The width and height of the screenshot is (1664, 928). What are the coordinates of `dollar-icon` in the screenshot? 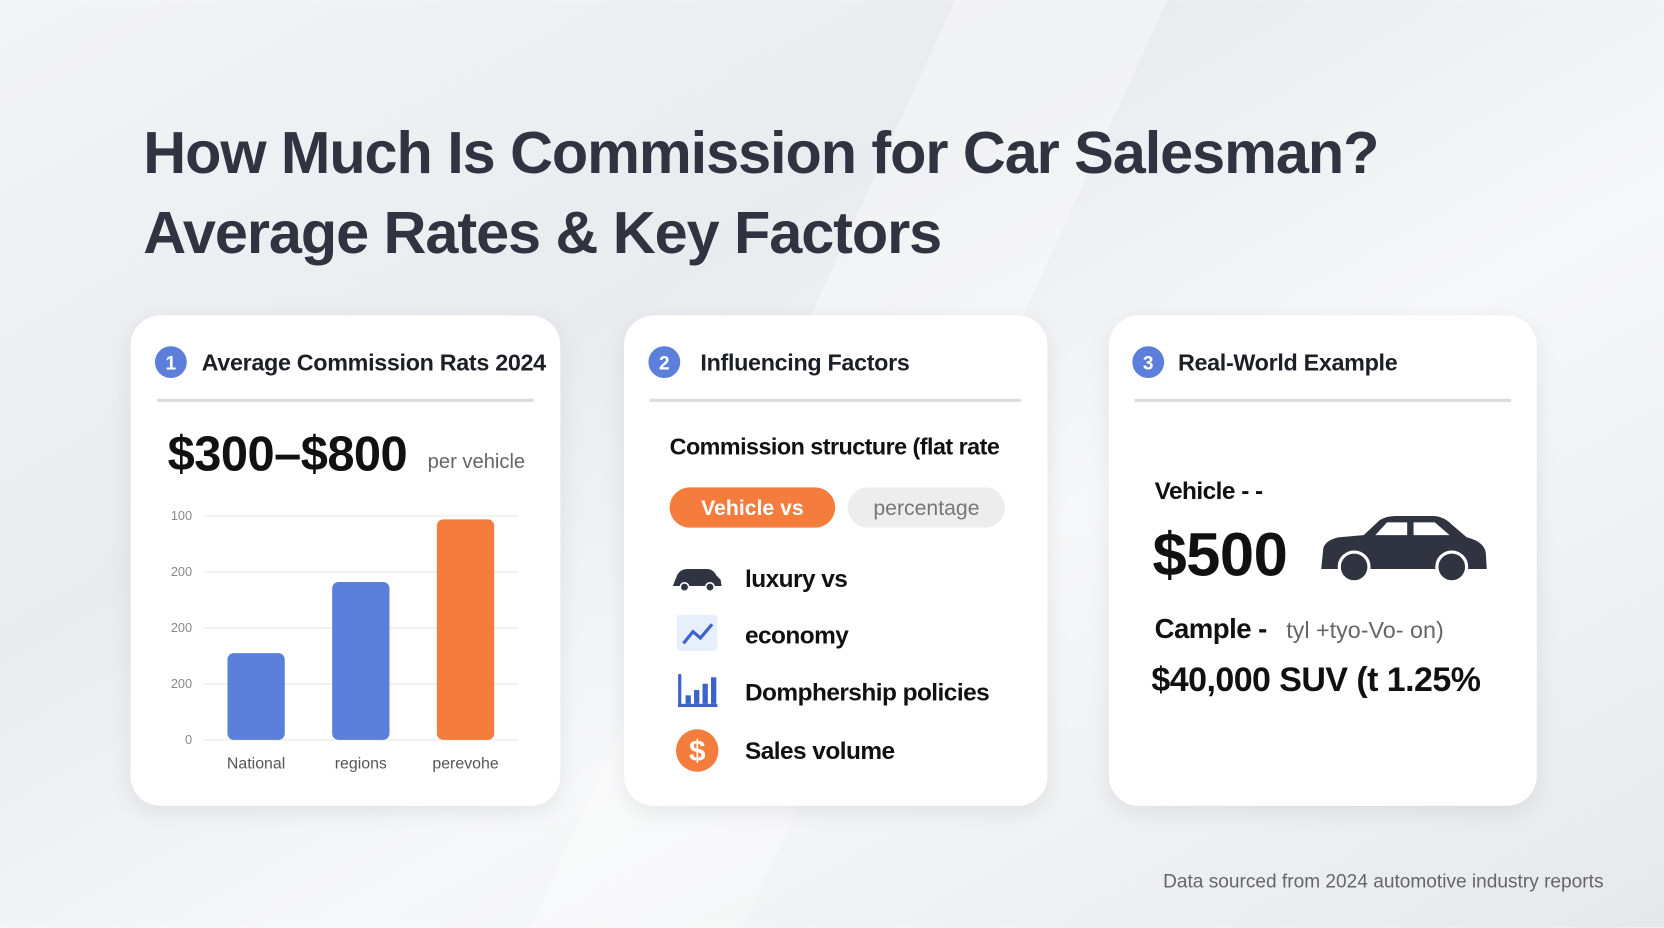 It's located at (697, 750).